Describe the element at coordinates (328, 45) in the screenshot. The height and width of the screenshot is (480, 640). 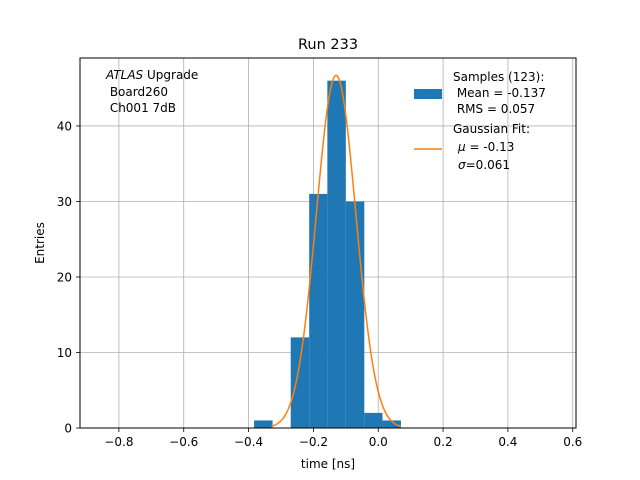
I see `chart-title: Run 233` at that location.